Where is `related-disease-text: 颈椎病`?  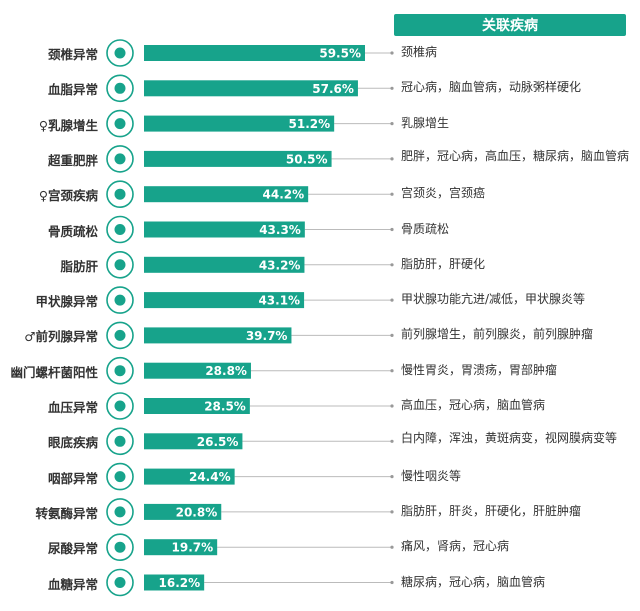 related-disease-text: 颈椎病 is located at coordinates (419, 52).